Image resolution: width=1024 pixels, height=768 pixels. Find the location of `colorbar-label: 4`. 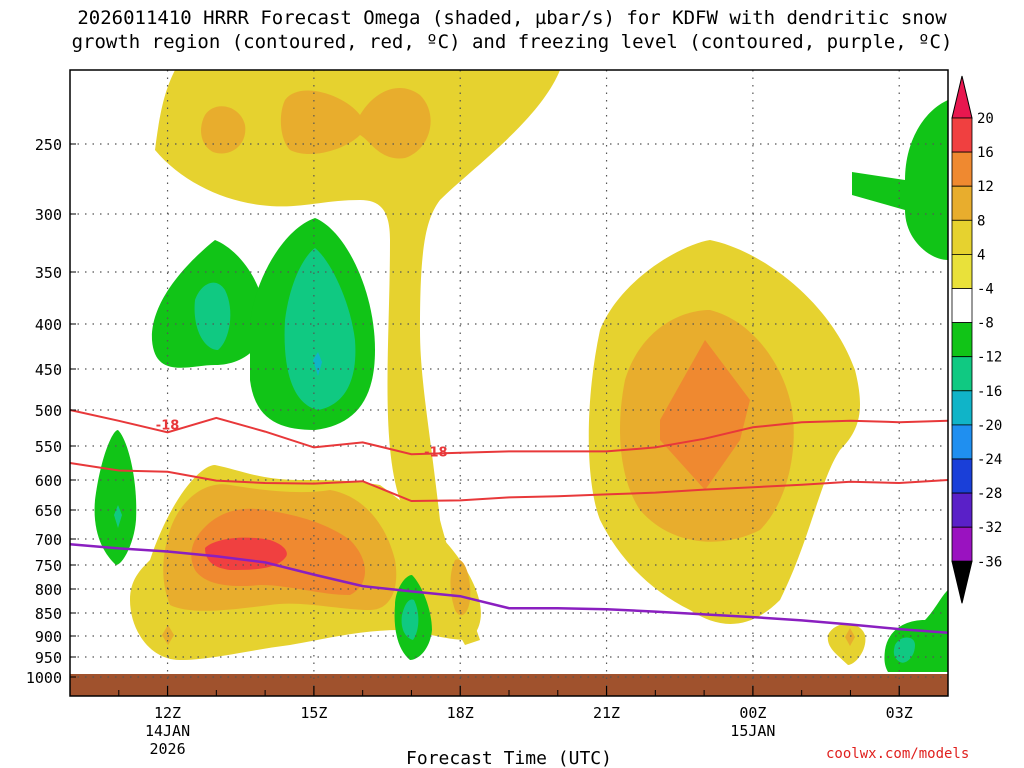

colorbar-label: 4 is located at coordinates (981, 255).